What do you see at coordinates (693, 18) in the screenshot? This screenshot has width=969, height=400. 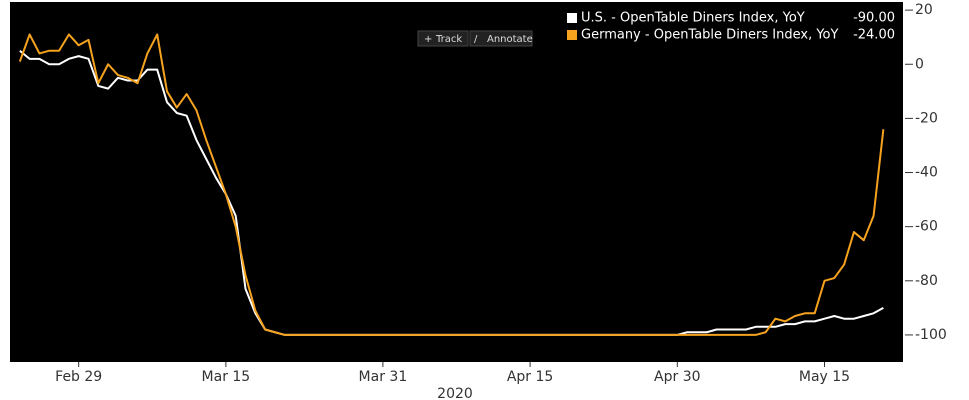 I see `legend-label: U.S. - OpenTable Diners Index, YoY` at bounding box center [693, 18].